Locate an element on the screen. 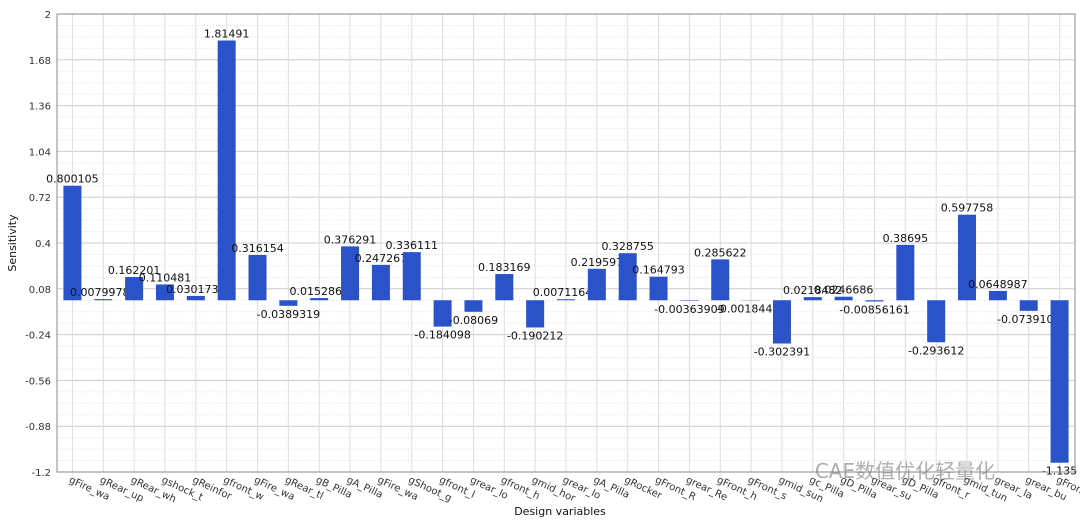 Image resolution: width=1080 pixels, height=523 pixels. y-tick-label: 2 is located at coordinates (48, 15).